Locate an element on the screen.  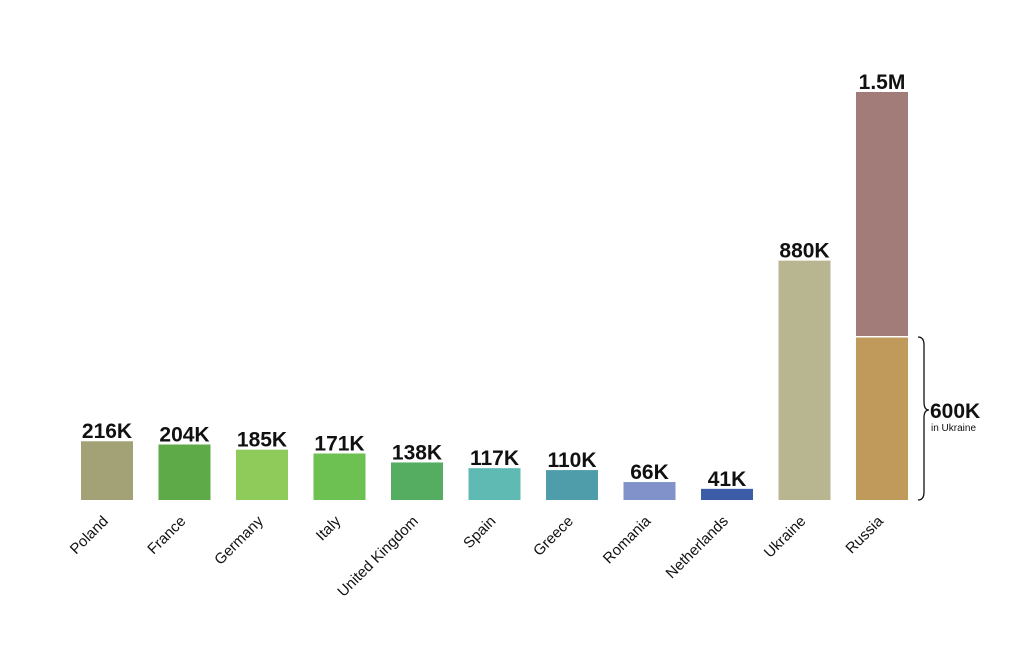
value-label: 171K is located at coordinates (339, 443).